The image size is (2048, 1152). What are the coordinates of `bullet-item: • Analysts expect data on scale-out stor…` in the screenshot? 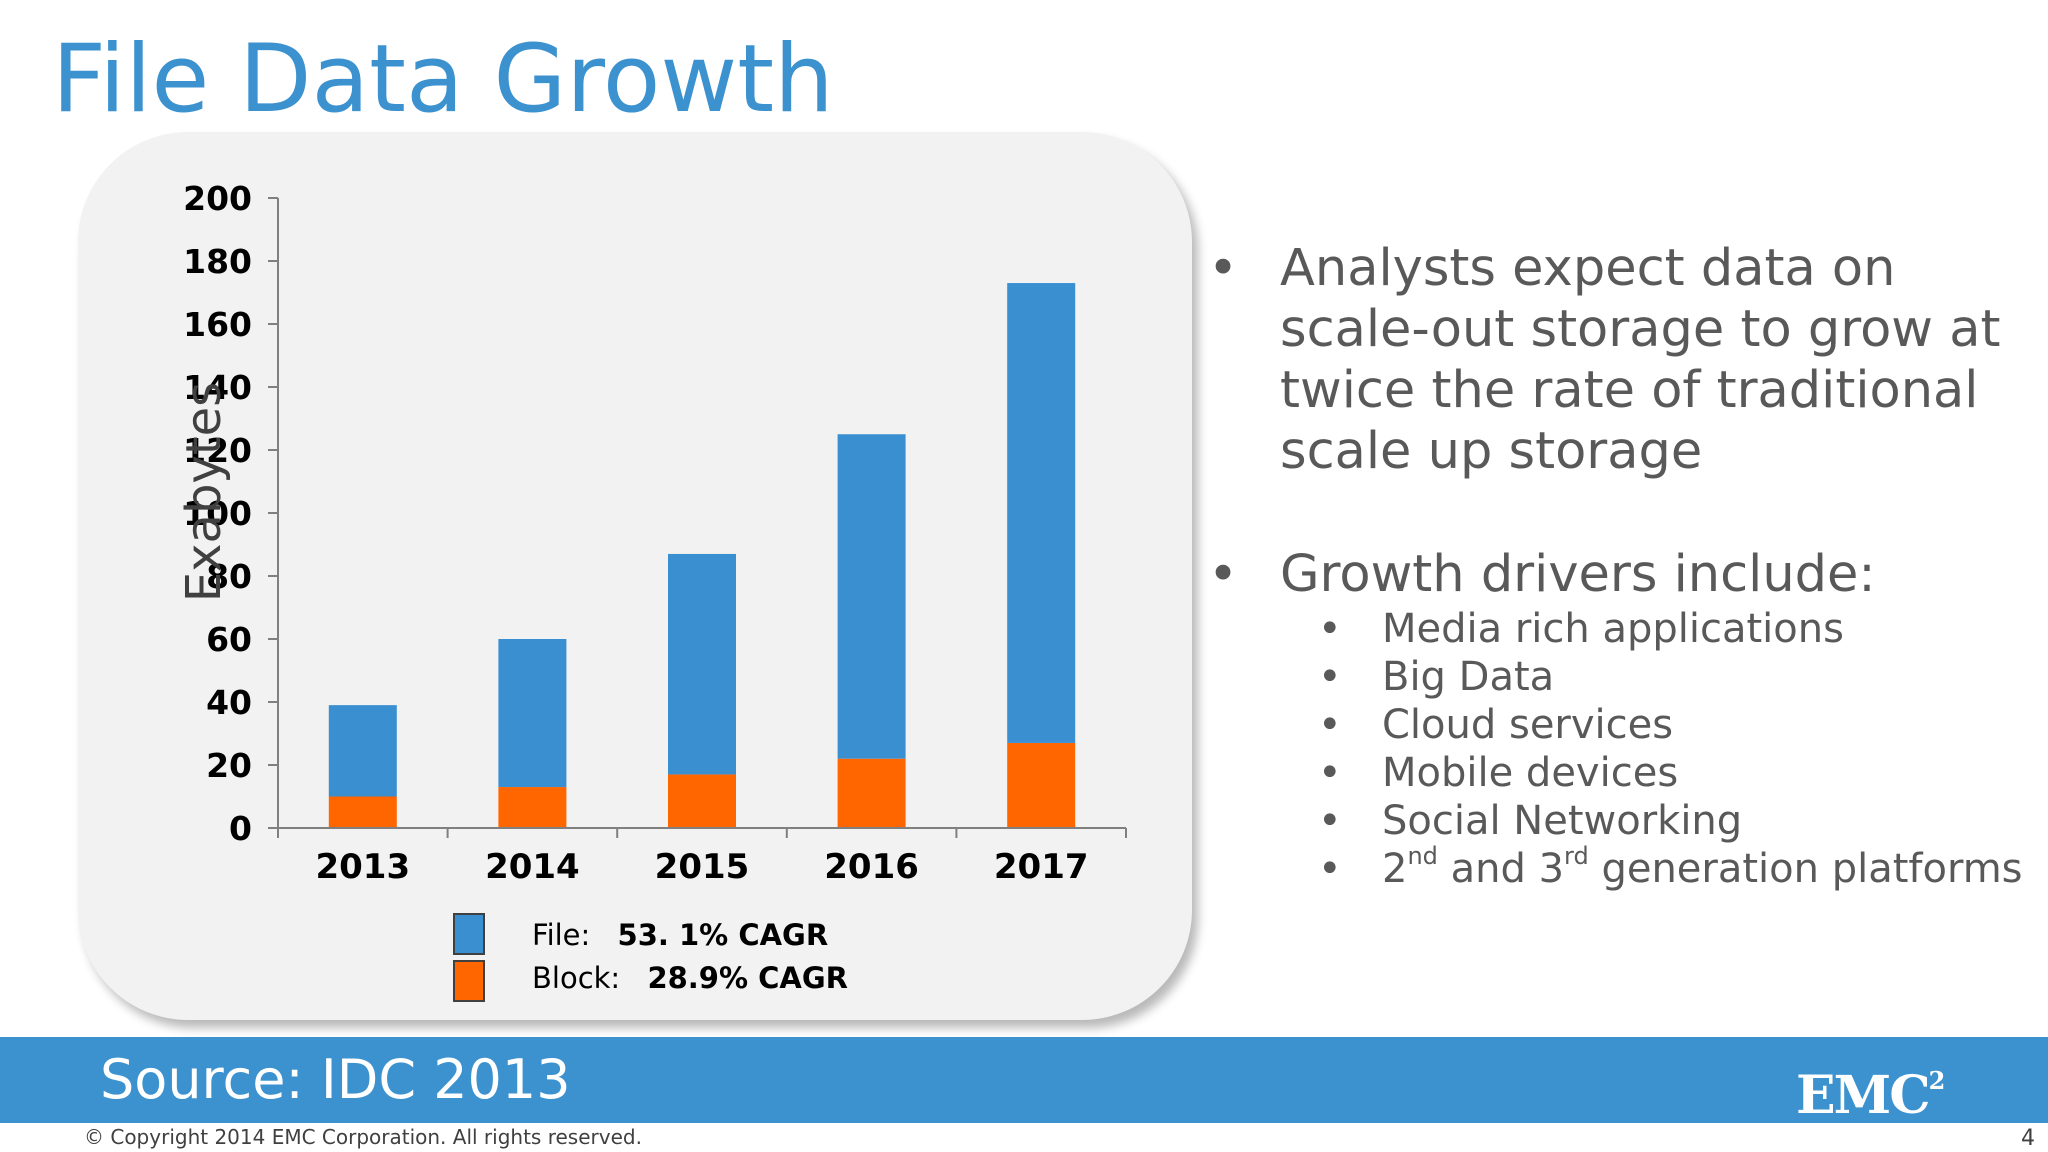 It's located at (1623, 360).